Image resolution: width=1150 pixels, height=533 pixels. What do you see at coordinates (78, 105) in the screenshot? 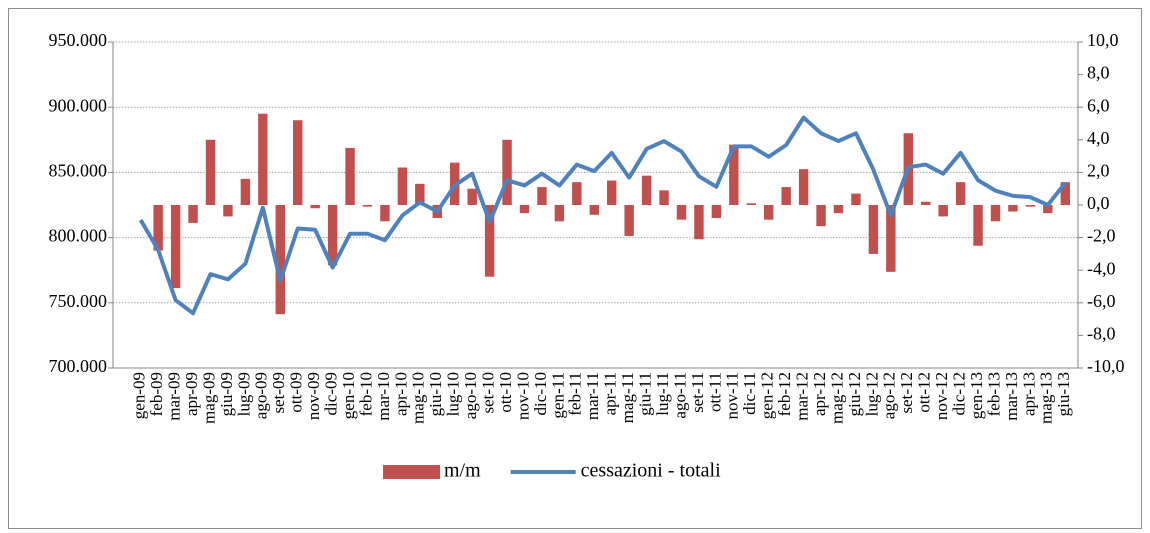
I see `y-tick-label: 900.000` at bounding box center [78, 105].